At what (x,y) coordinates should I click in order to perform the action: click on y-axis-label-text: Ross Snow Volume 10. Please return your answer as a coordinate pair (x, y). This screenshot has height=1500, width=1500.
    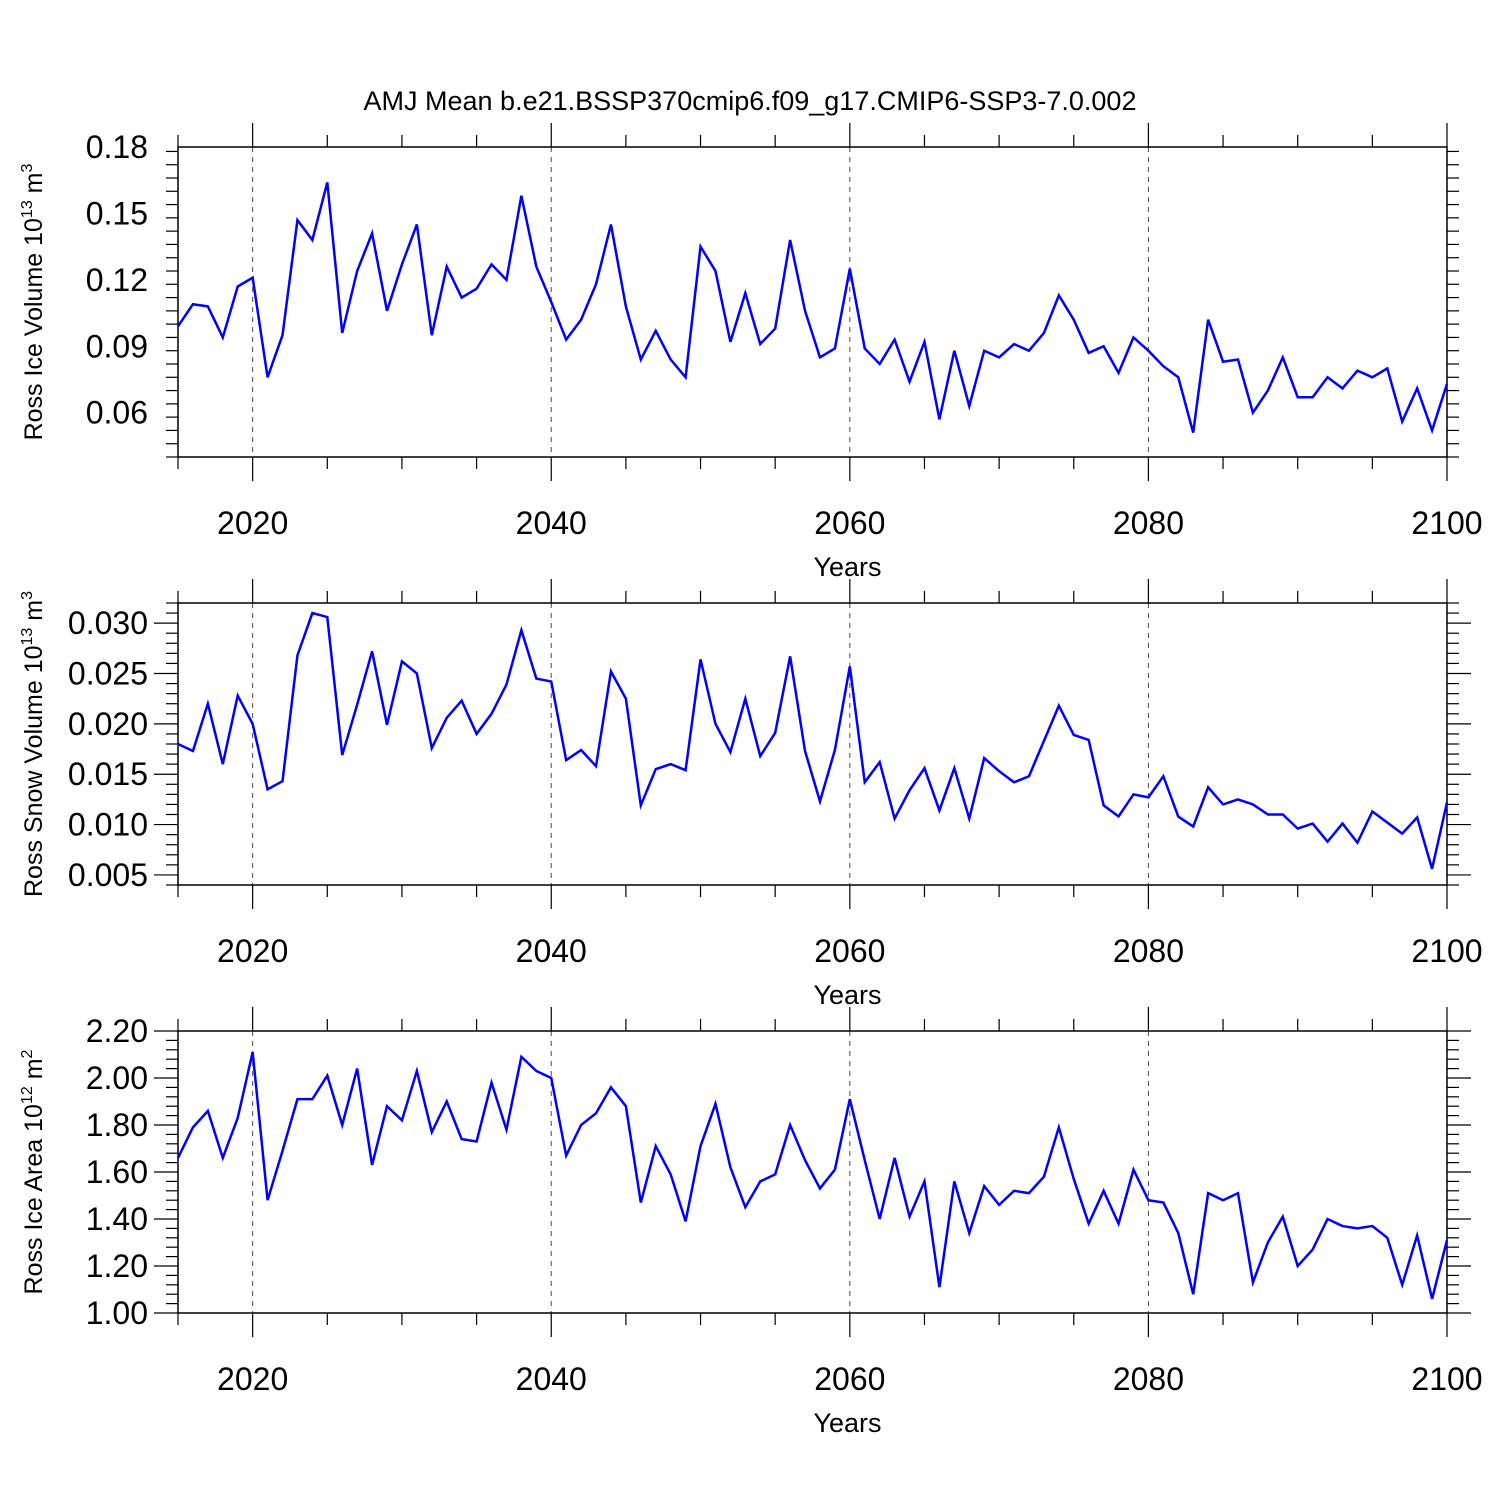
    Looking at the image, I should click on (34, 771).